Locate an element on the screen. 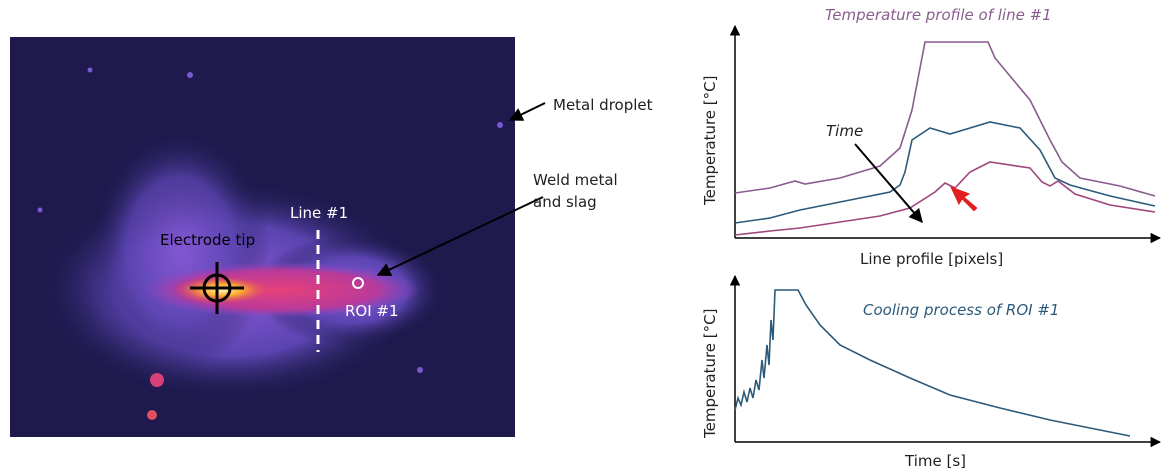  chart-title: Cooling process of ROI #1 is located at coordinates (961, 310).